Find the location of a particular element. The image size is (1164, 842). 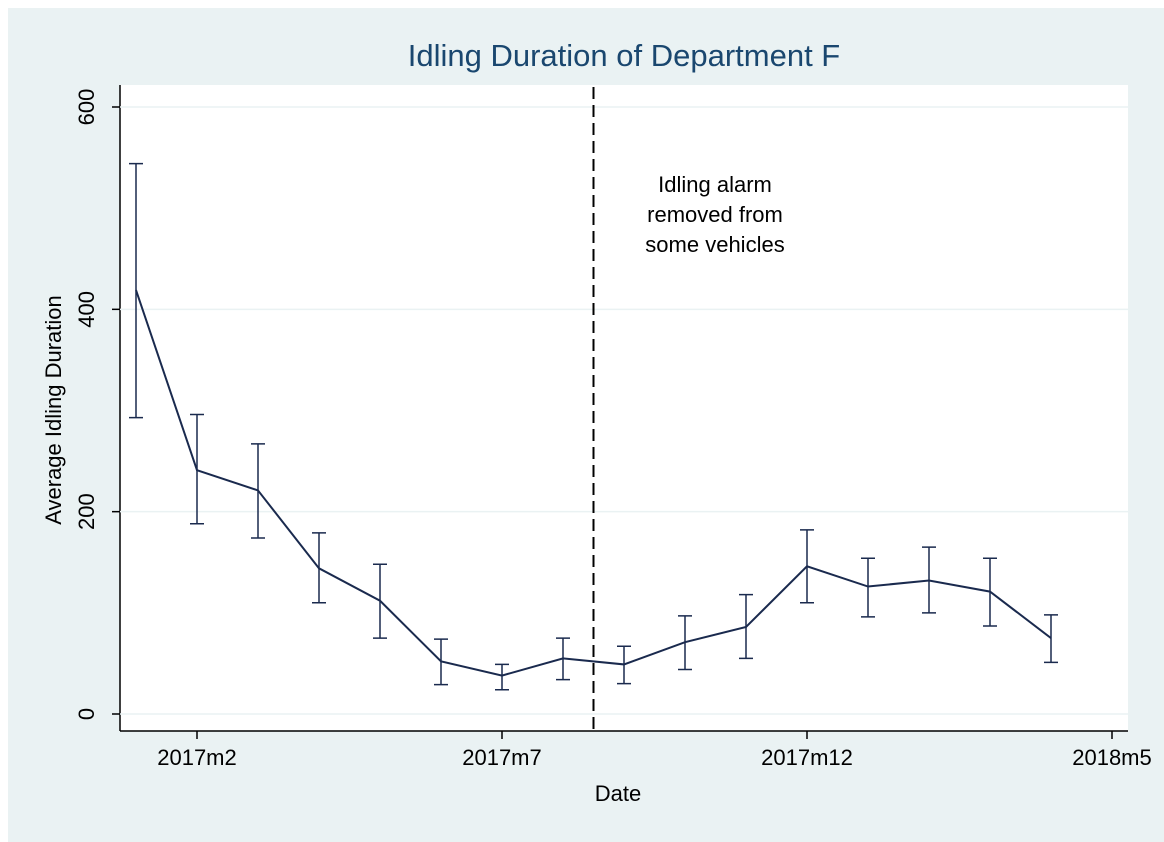

chart-title: Idling Duration of Department F is located at coordinates (624, 55).